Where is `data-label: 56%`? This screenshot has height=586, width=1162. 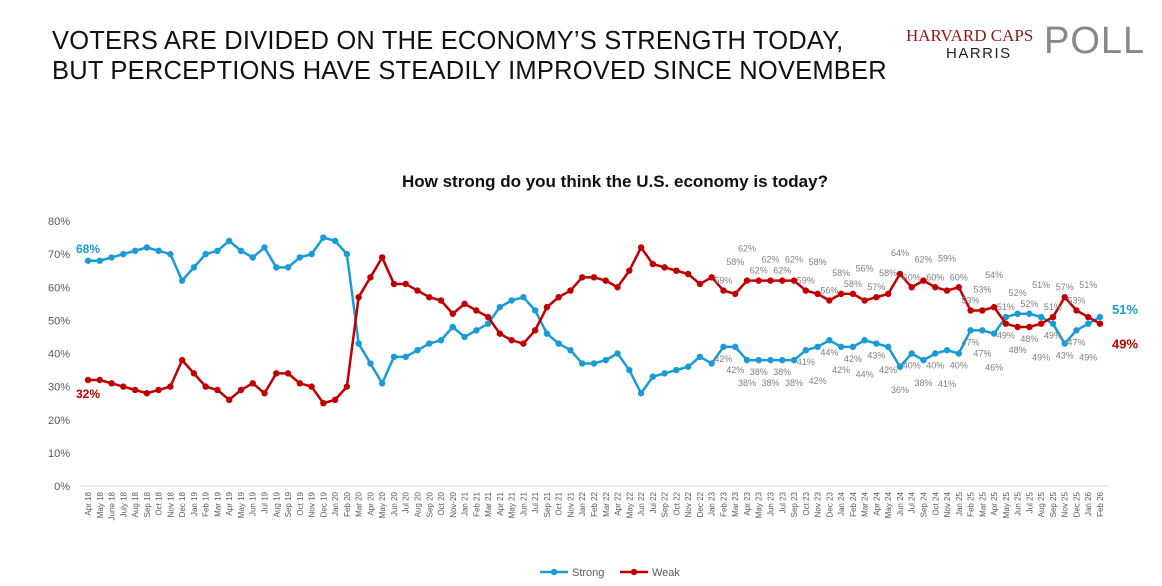 data-label: 56% is located at coordinates (865, 269).